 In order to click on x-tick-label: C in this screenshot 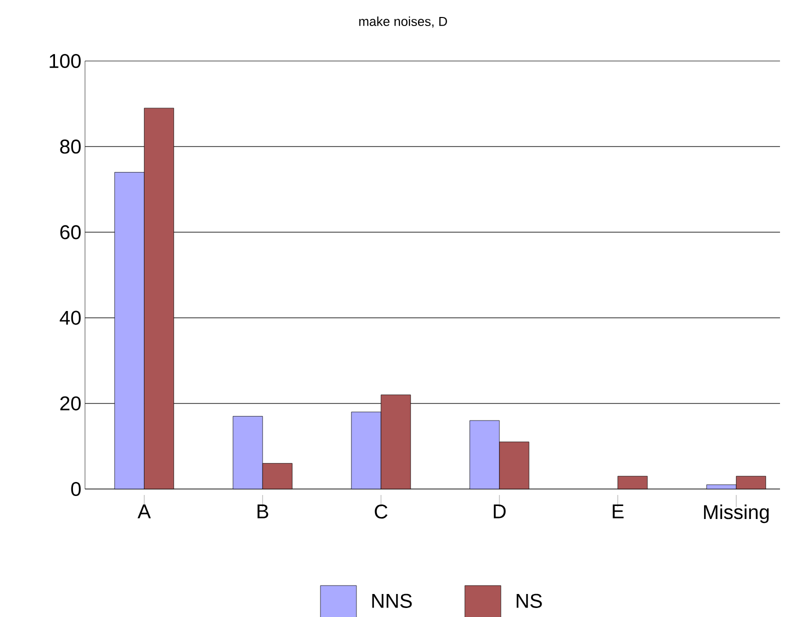, I will do `click(381, 511)`.